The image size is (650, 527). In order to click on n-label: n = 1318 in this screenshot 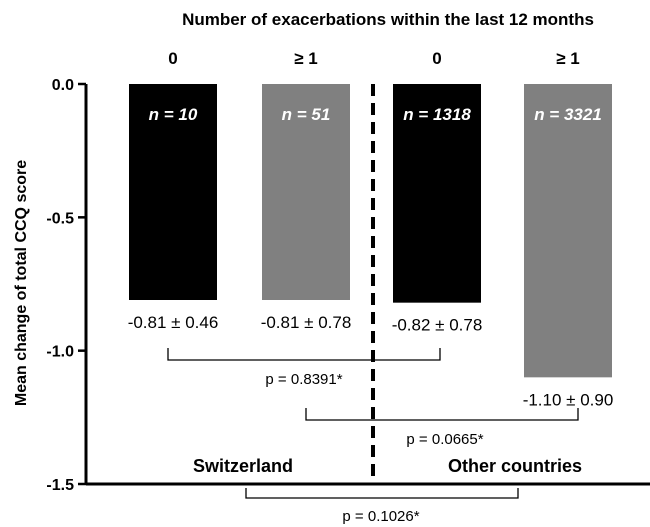, I will do `click(437, 114)`.